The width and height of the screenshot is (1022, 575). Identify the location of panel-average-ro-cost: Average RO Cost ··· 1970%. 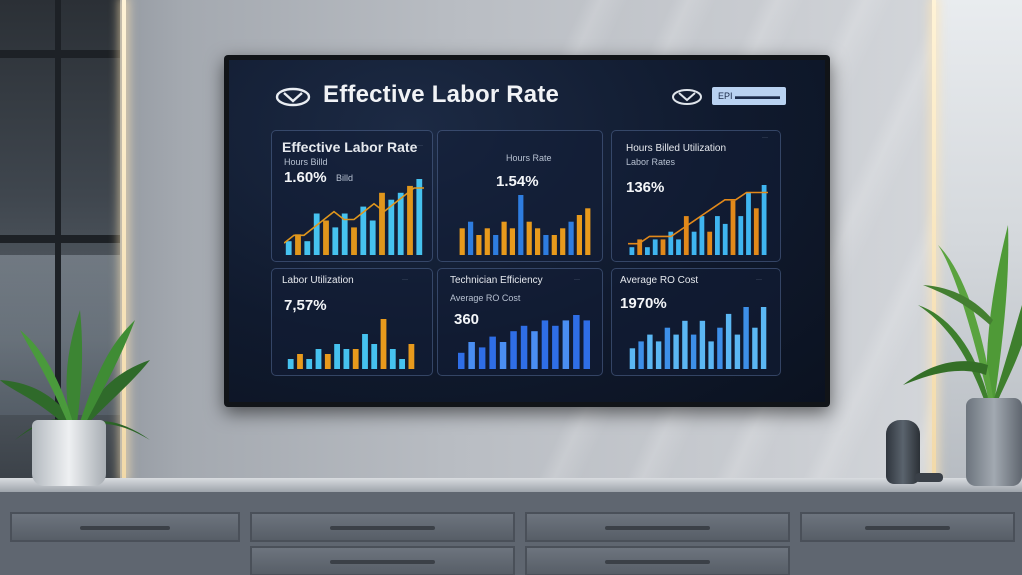
(696, 322).